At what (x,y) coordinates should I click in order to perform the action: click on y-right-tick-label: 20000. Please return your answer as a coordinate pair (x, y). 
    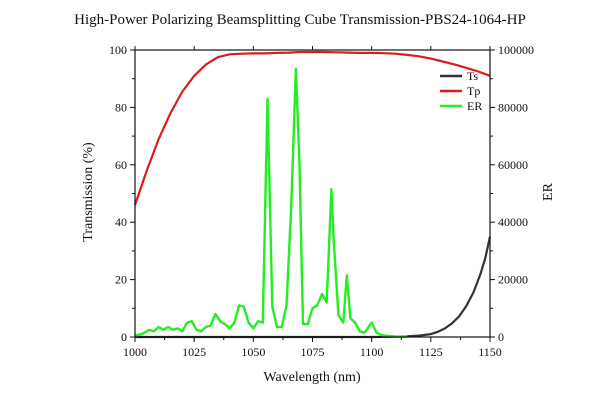
    Looking at the image, I should click on (513, 280).